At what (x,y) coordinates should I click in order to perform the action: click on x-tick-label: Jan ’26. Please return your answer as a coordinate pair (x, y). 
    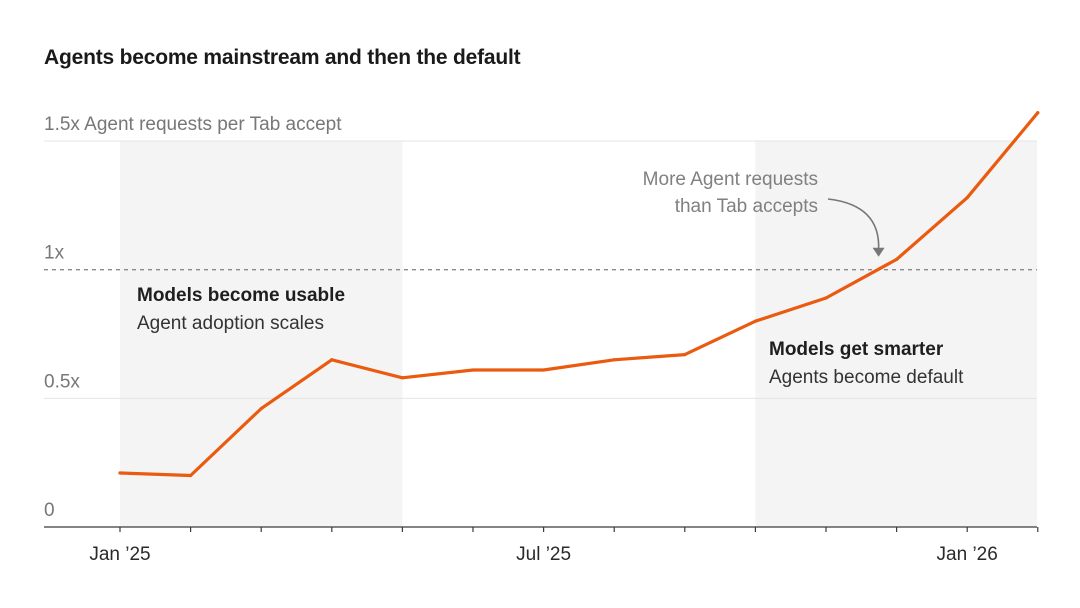
    Looking at the image, I should click on (967, 554).